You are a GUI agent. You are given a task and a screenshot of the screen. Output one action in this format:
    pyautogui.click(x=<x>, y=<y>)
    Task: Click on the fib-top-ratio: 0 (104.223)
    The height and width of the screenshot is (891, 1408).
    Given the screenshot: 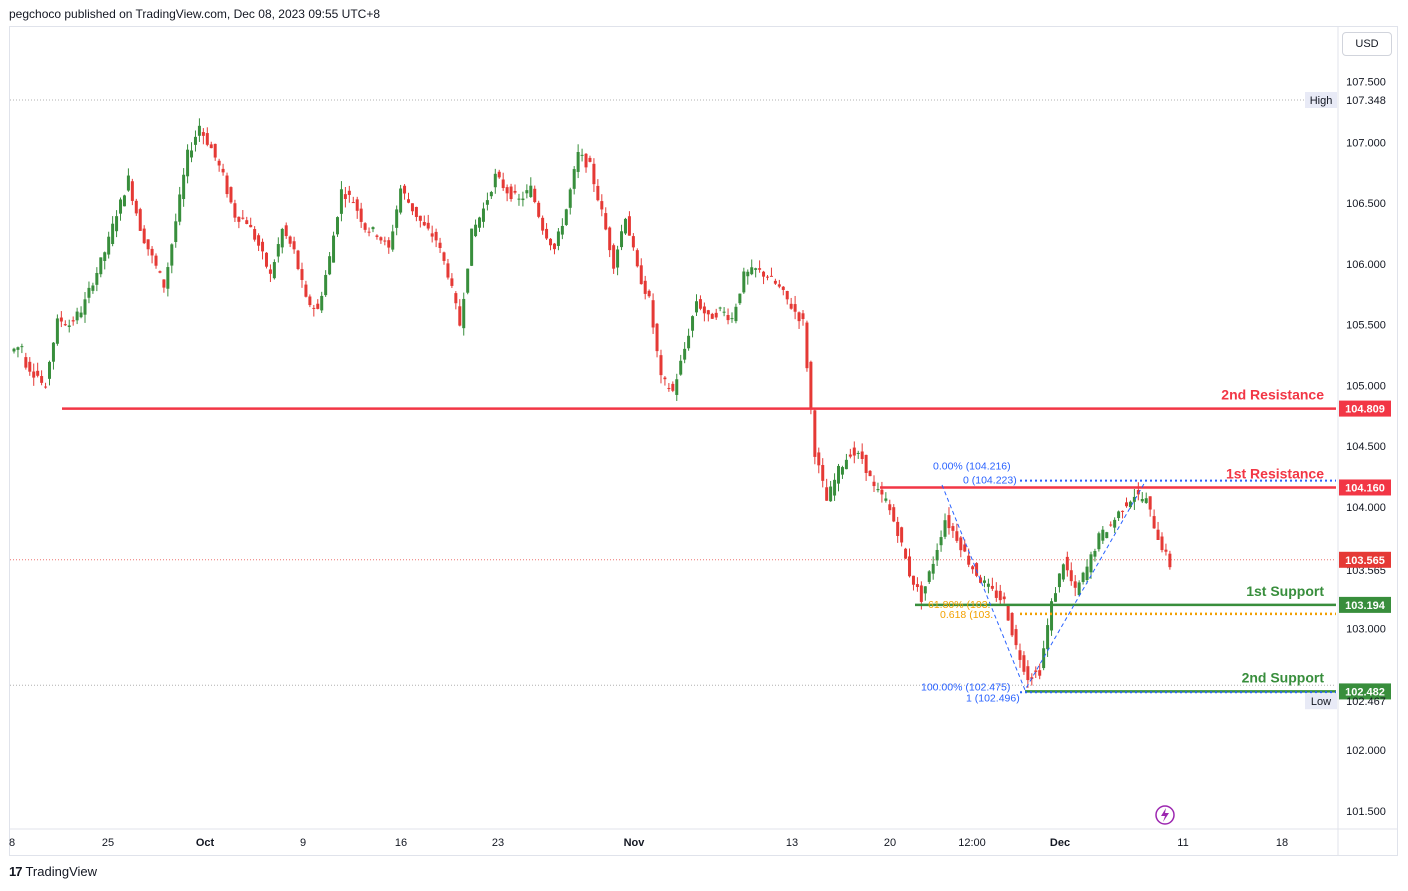 What is the action you would take?
    pyautogui.click(x=990, y=481)
    